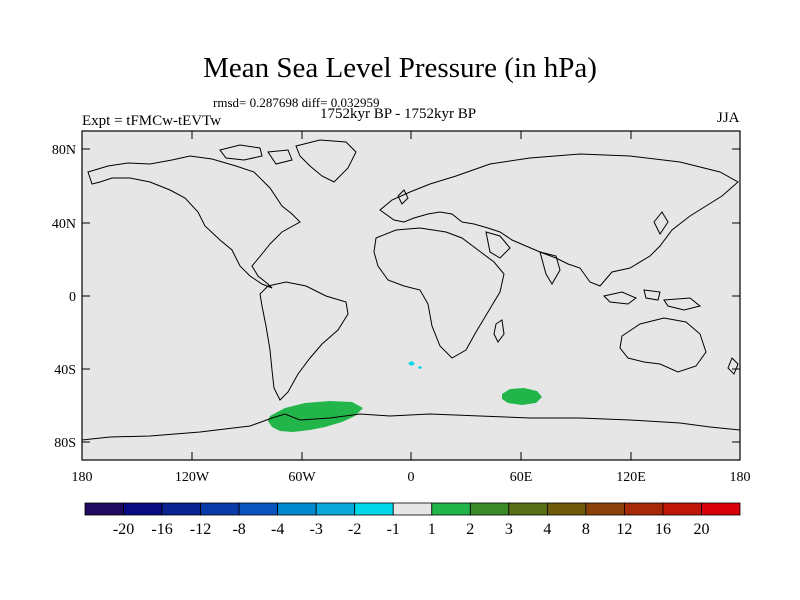  I want to click on colorbar-label: -16, so click(161, 529).